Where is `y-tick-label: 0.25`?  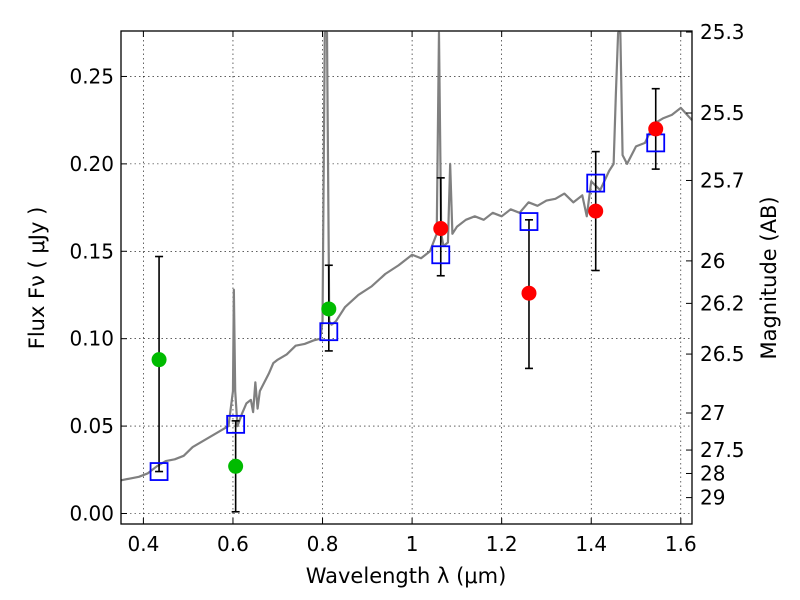 y-tick-label: 0.25 is located at coordinates (91, 76).